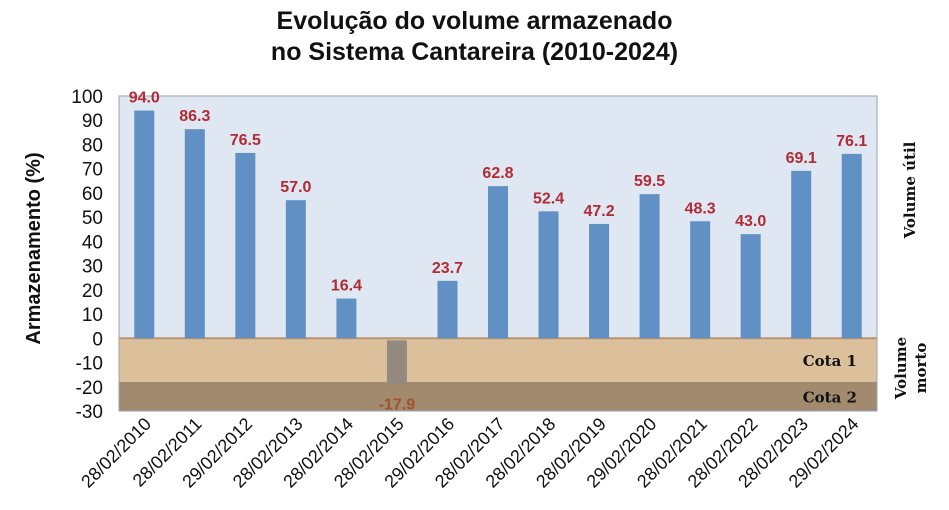 This screenshot has height=510, width=949. I want to click on value-label: 76.1, so click(851, 141).